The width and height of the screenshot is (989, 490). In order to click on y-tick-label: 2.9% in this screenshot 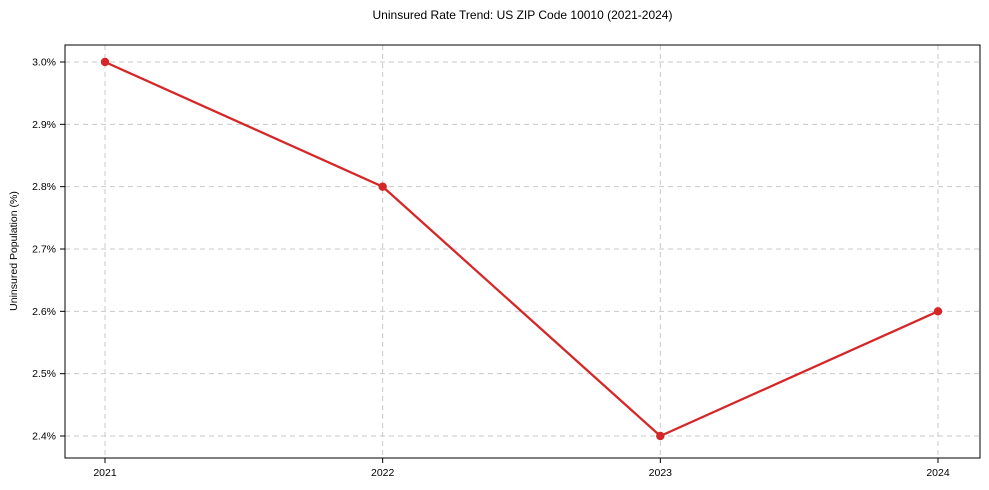, I will do `click(44, 125)`.